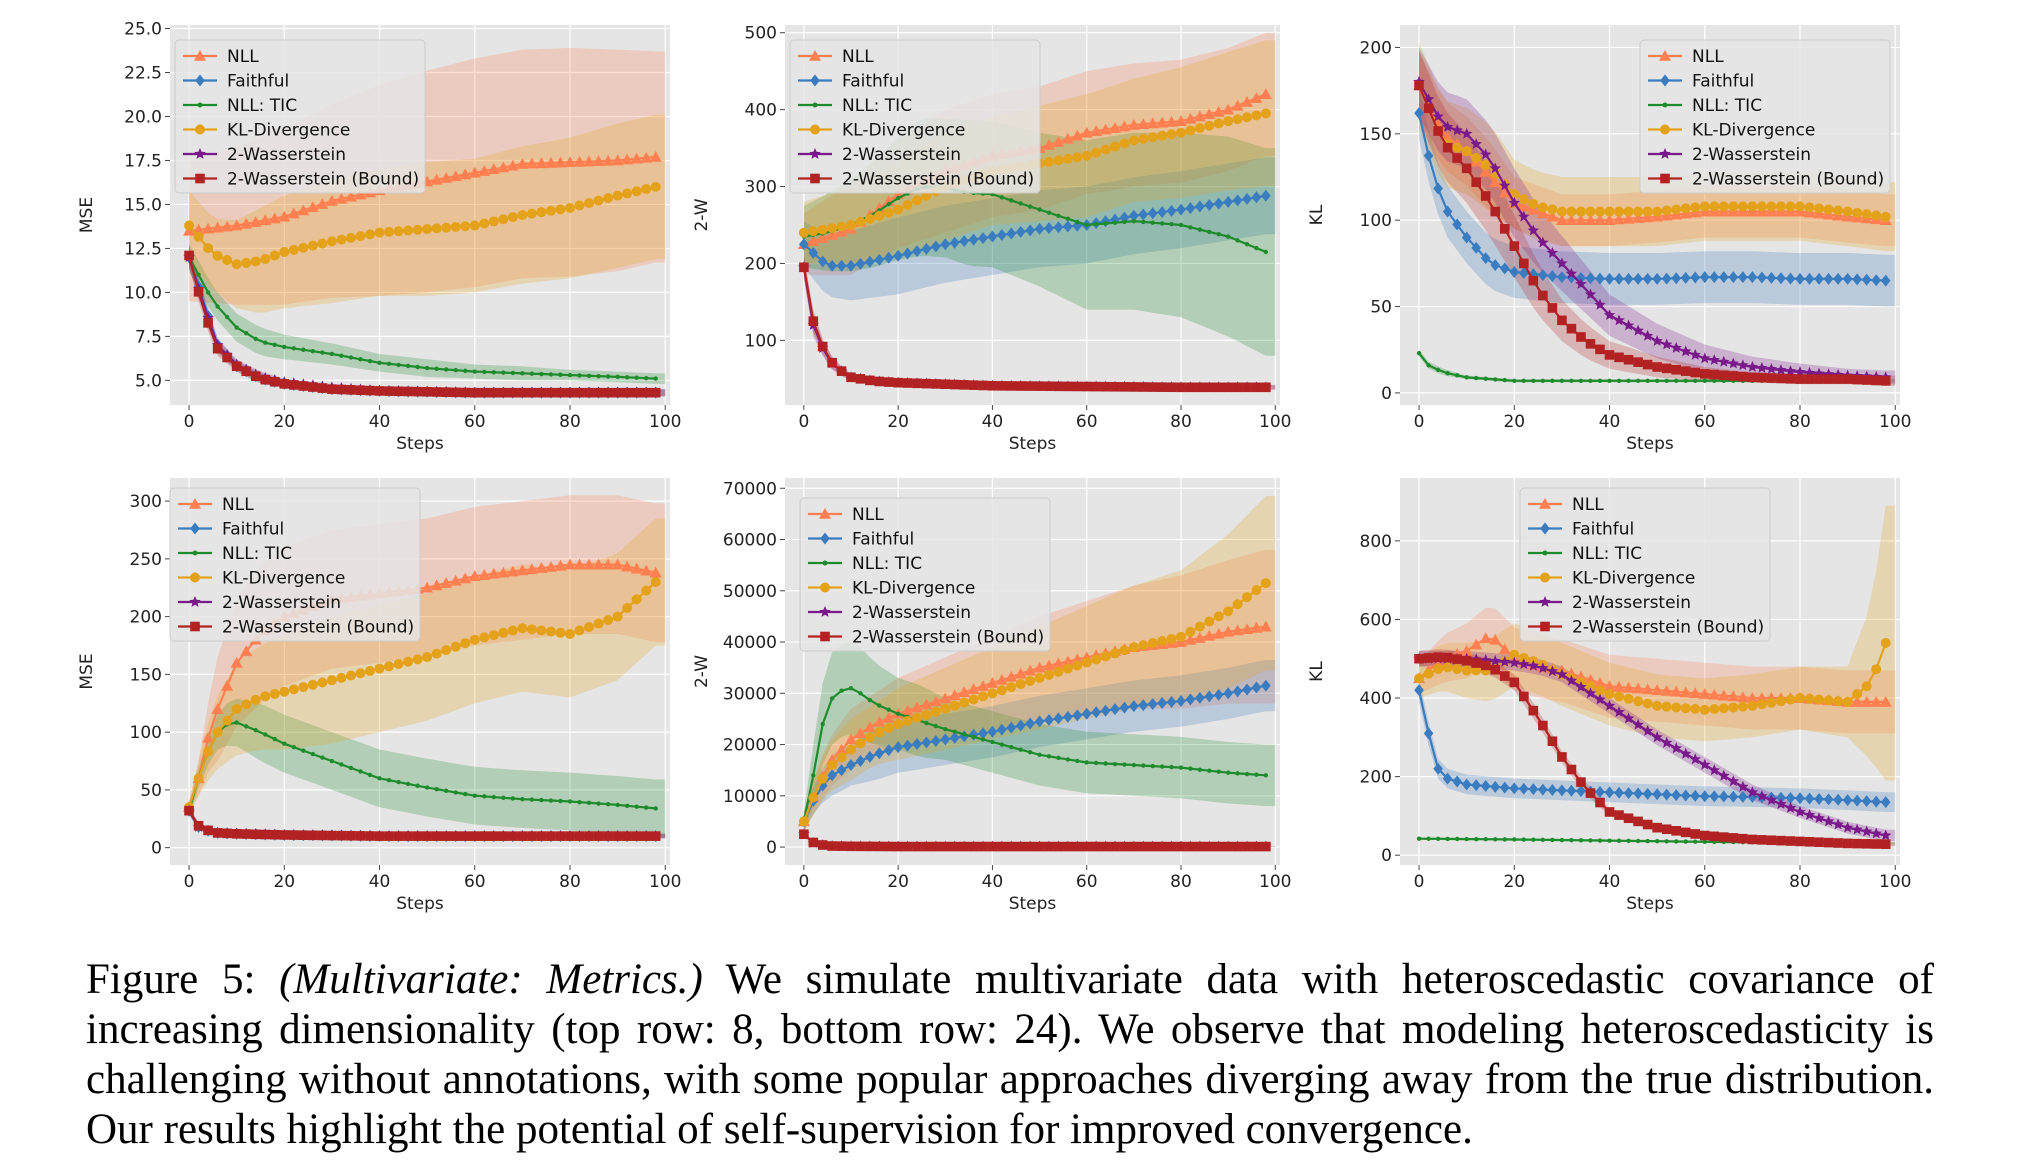  What do you see at coordinates (143, 249) in the screenshot?
I see `y-tick-label: 12.5` at bounding box center [143, 249].